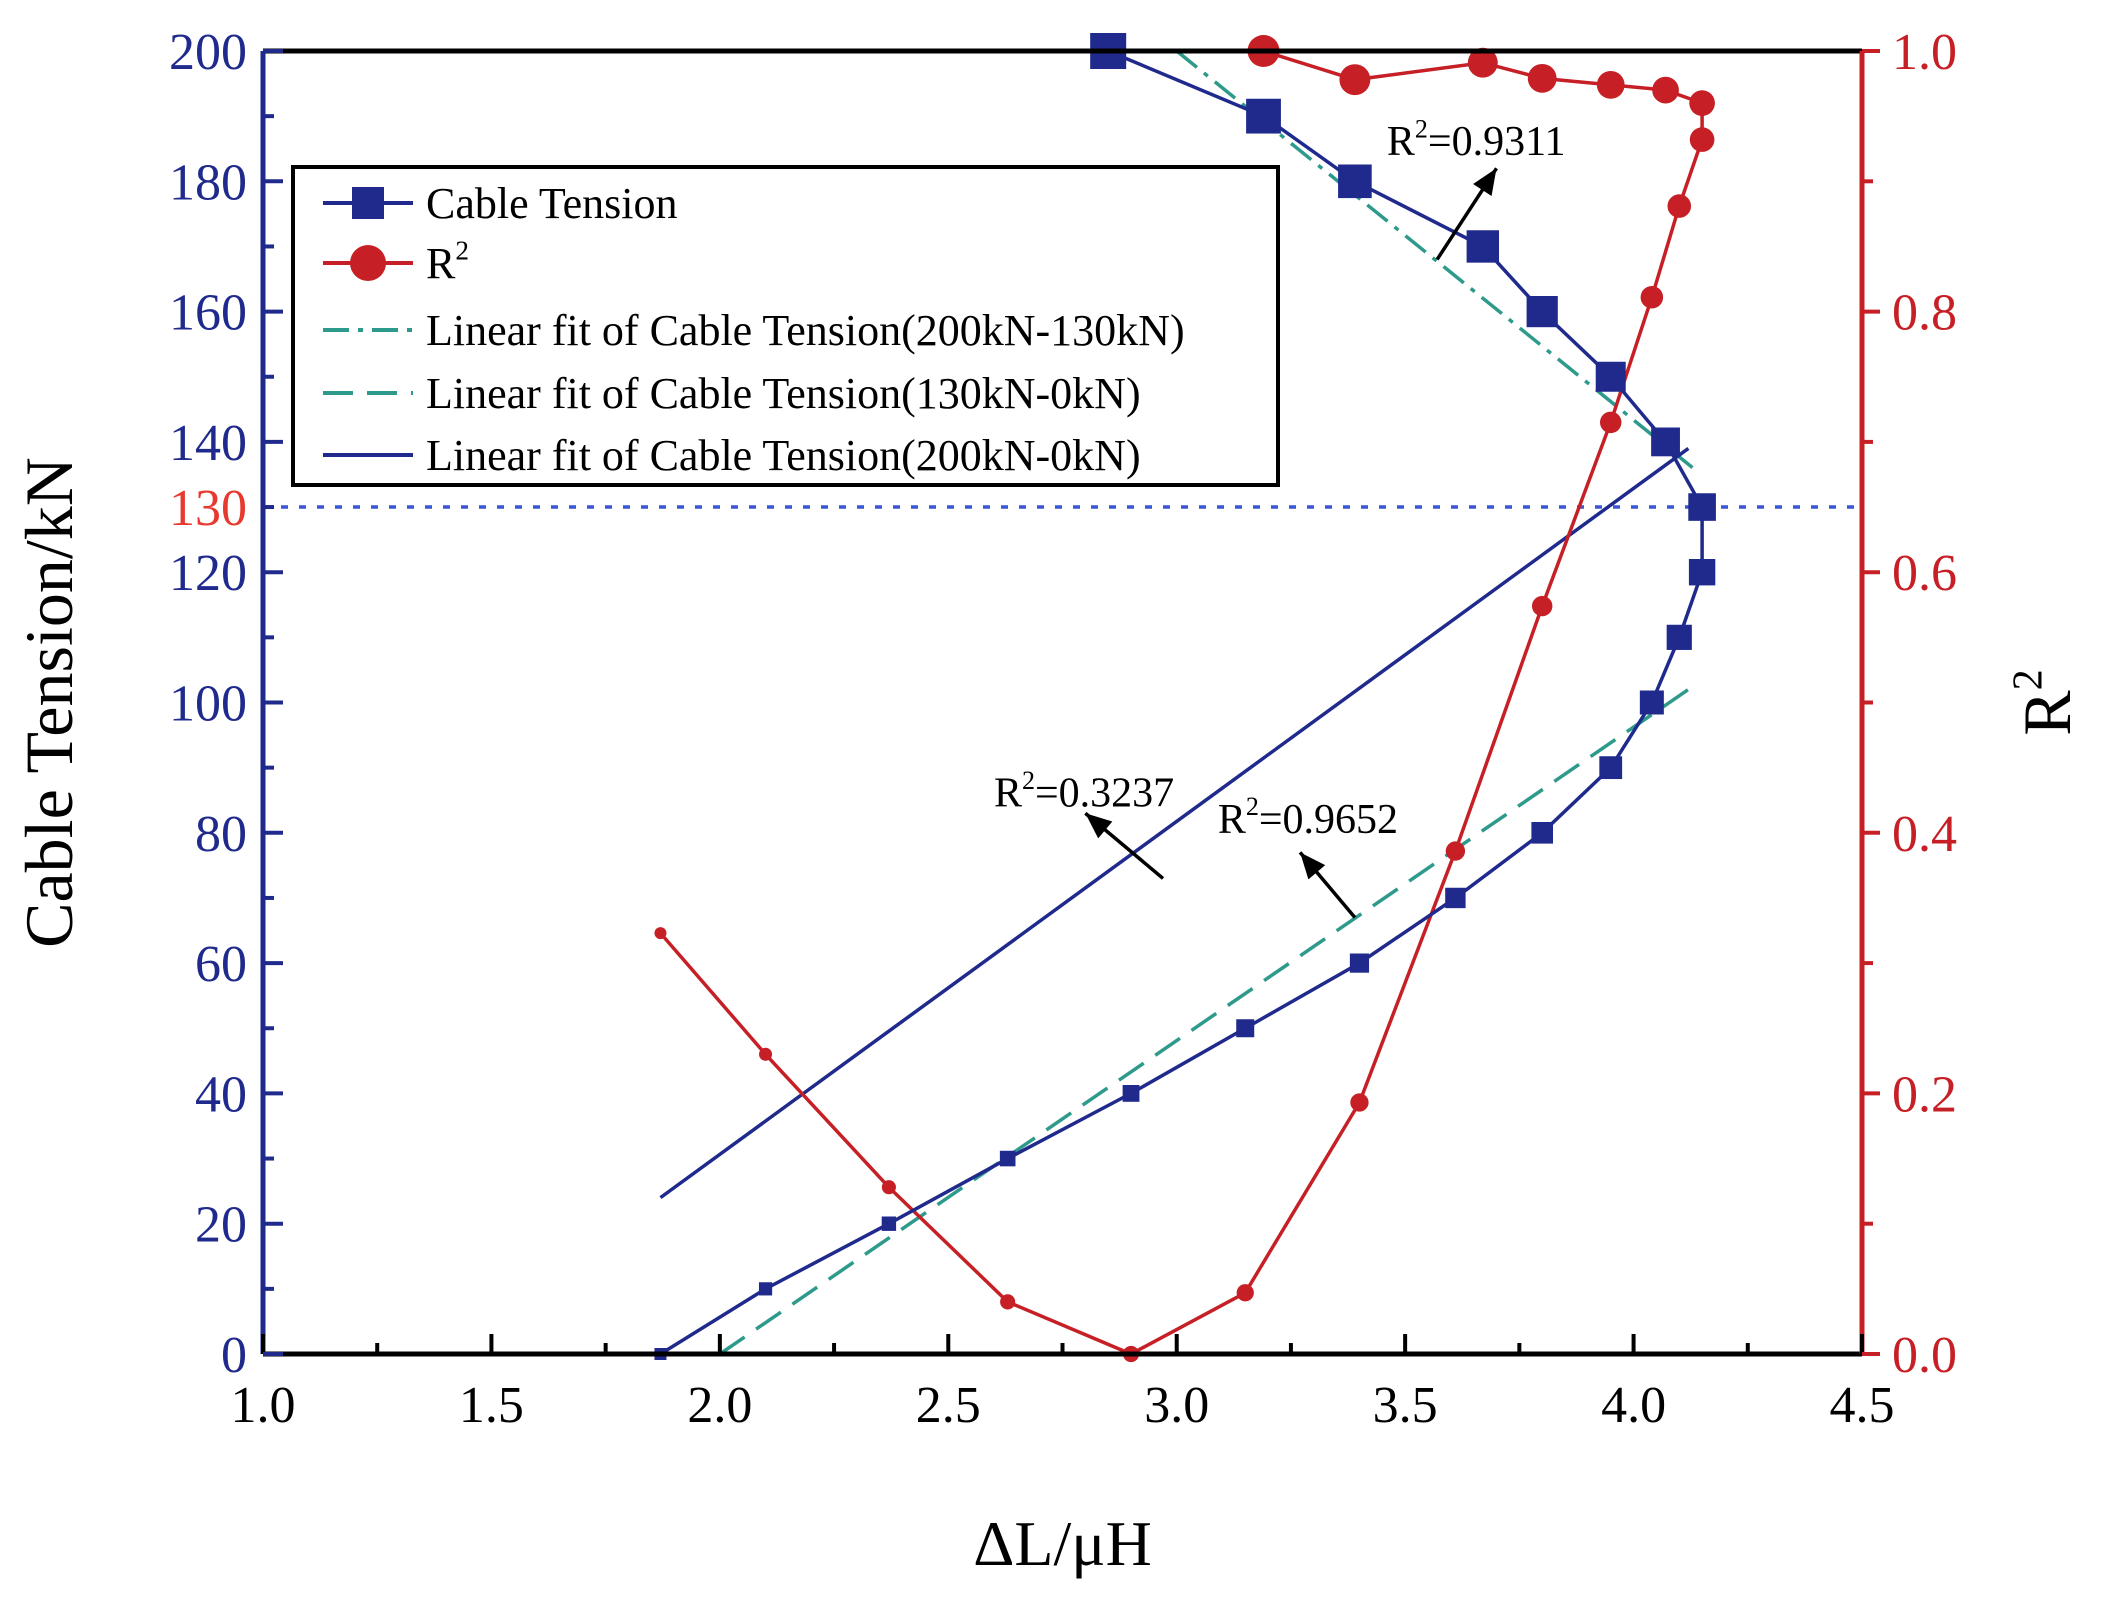  What do you see at coordinates (948, 1405) in the screenshot?
I see `x-tick-label: 2.5` at bounding box center [948, 1405].